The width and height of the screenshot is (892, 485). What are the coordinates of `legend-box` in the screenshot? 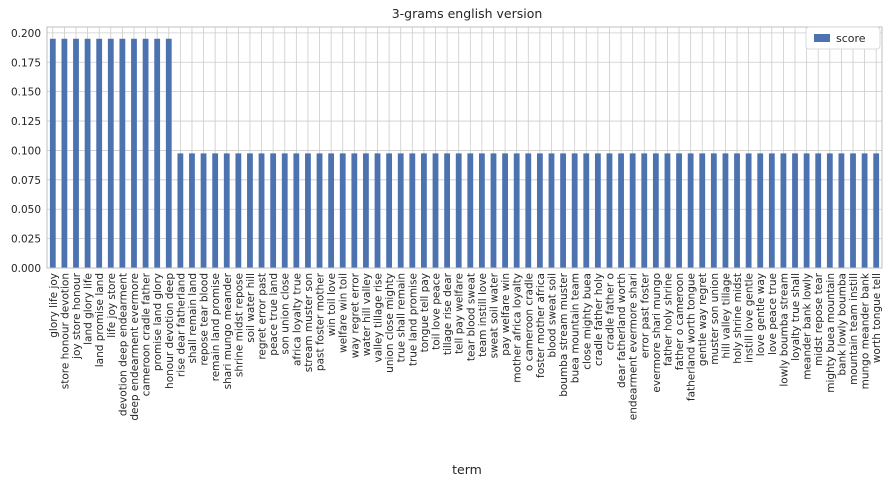 It's located at (843, 38).